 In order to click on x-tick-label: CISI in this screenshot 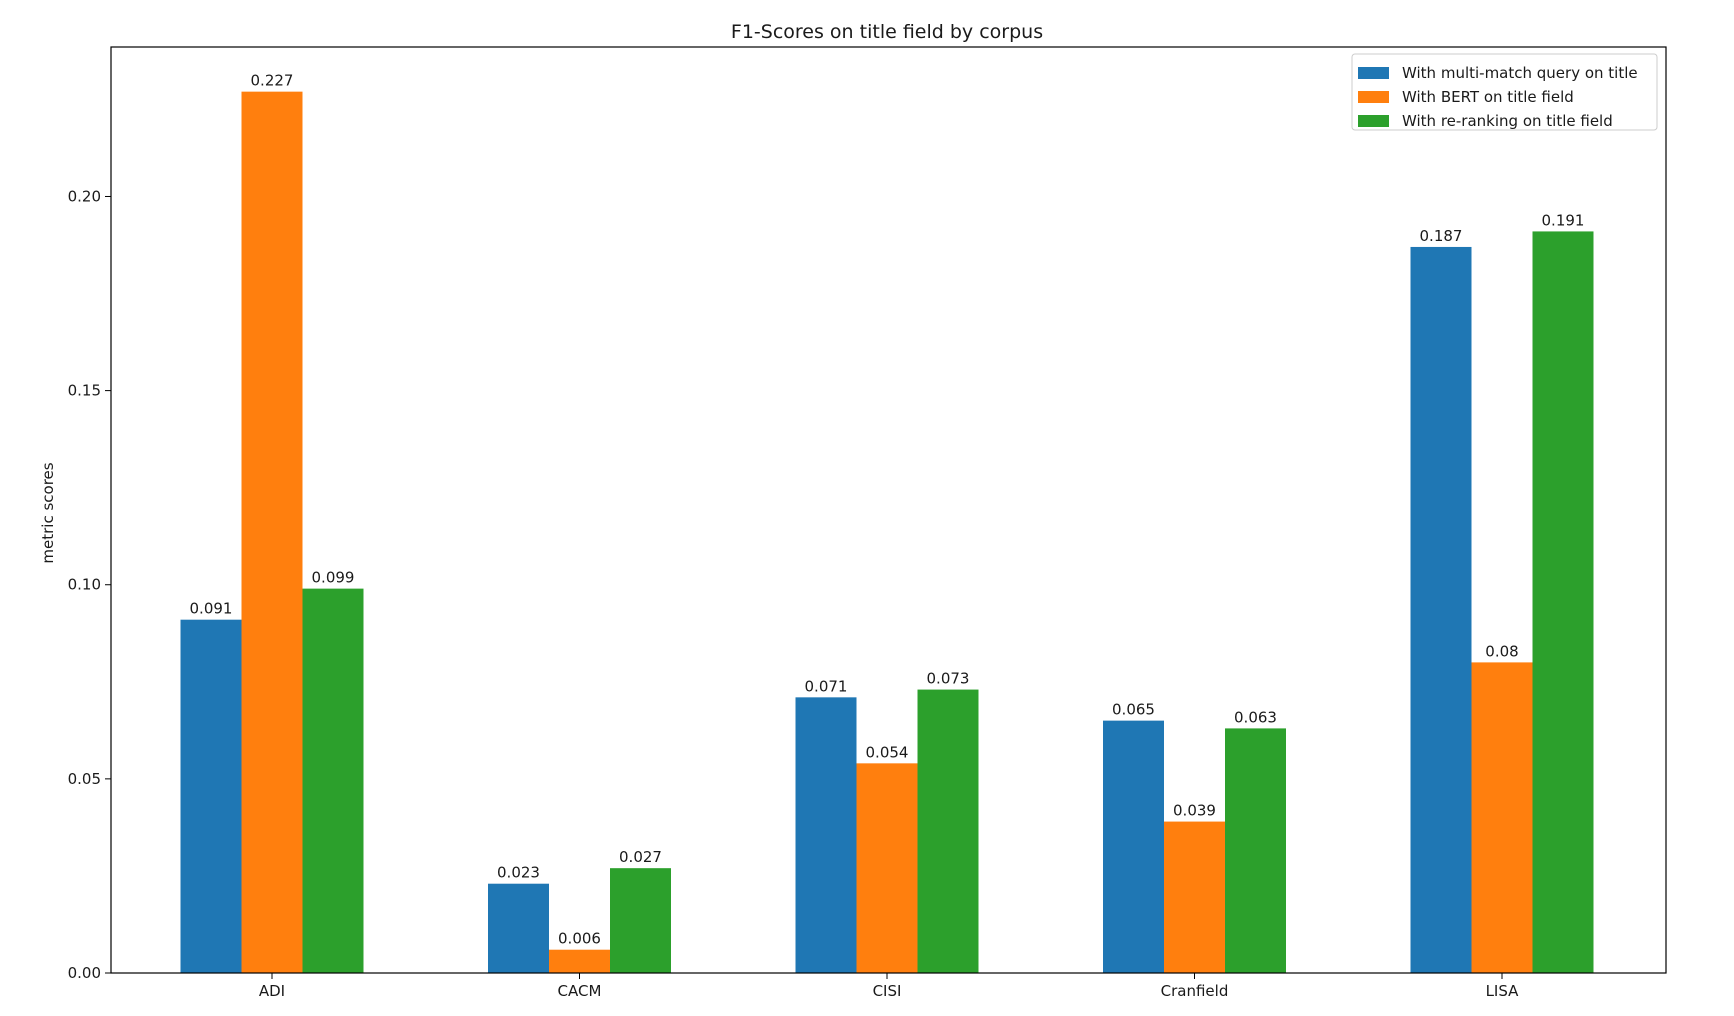, I will do `click(887, 991)`.